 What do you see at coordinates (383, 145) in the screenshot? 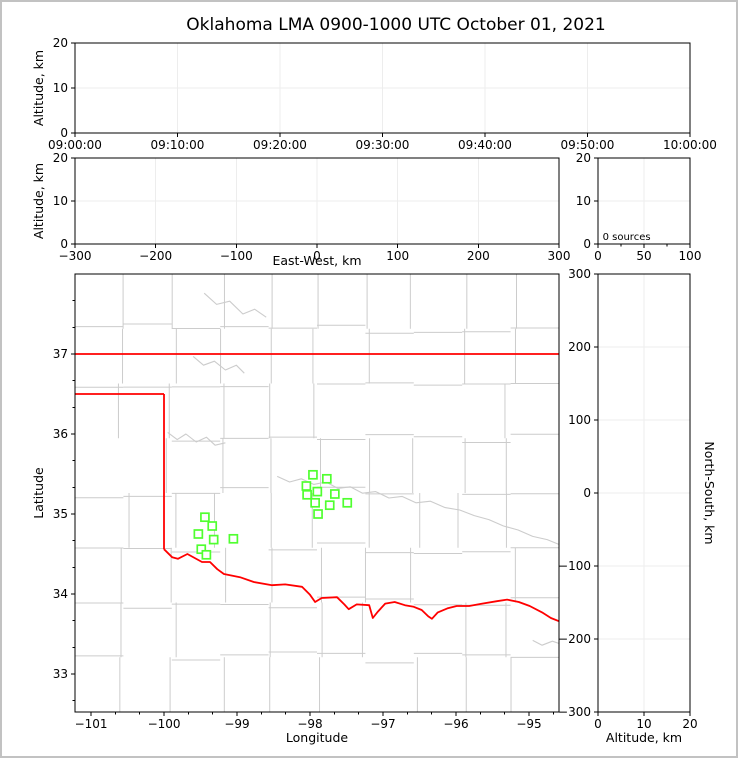
I see `x-tick-label: 09:30:00` at bounding box center [383, 145].